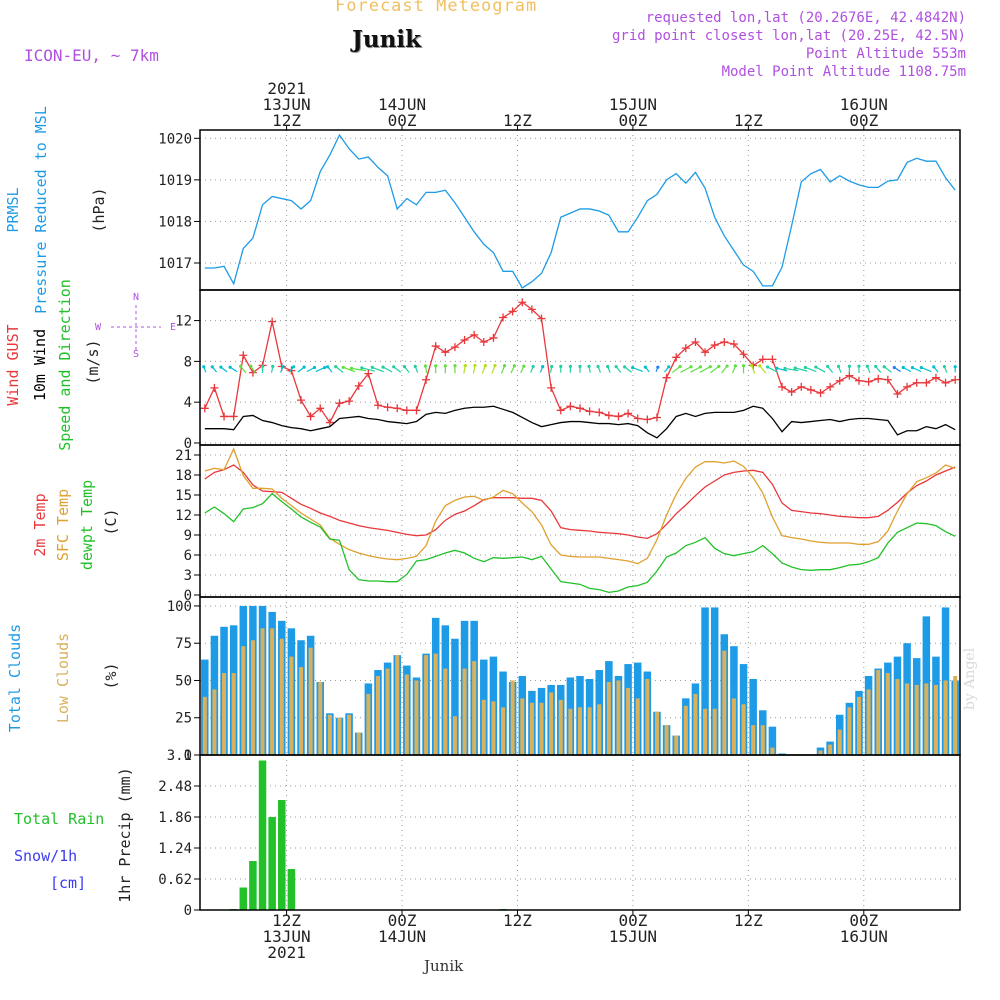 This screenshot has width=1000, height=1000. Describe the element at coordinates (15, 678) in the screenshot. I see `clouds-label-0: Total Clouds` at that location.